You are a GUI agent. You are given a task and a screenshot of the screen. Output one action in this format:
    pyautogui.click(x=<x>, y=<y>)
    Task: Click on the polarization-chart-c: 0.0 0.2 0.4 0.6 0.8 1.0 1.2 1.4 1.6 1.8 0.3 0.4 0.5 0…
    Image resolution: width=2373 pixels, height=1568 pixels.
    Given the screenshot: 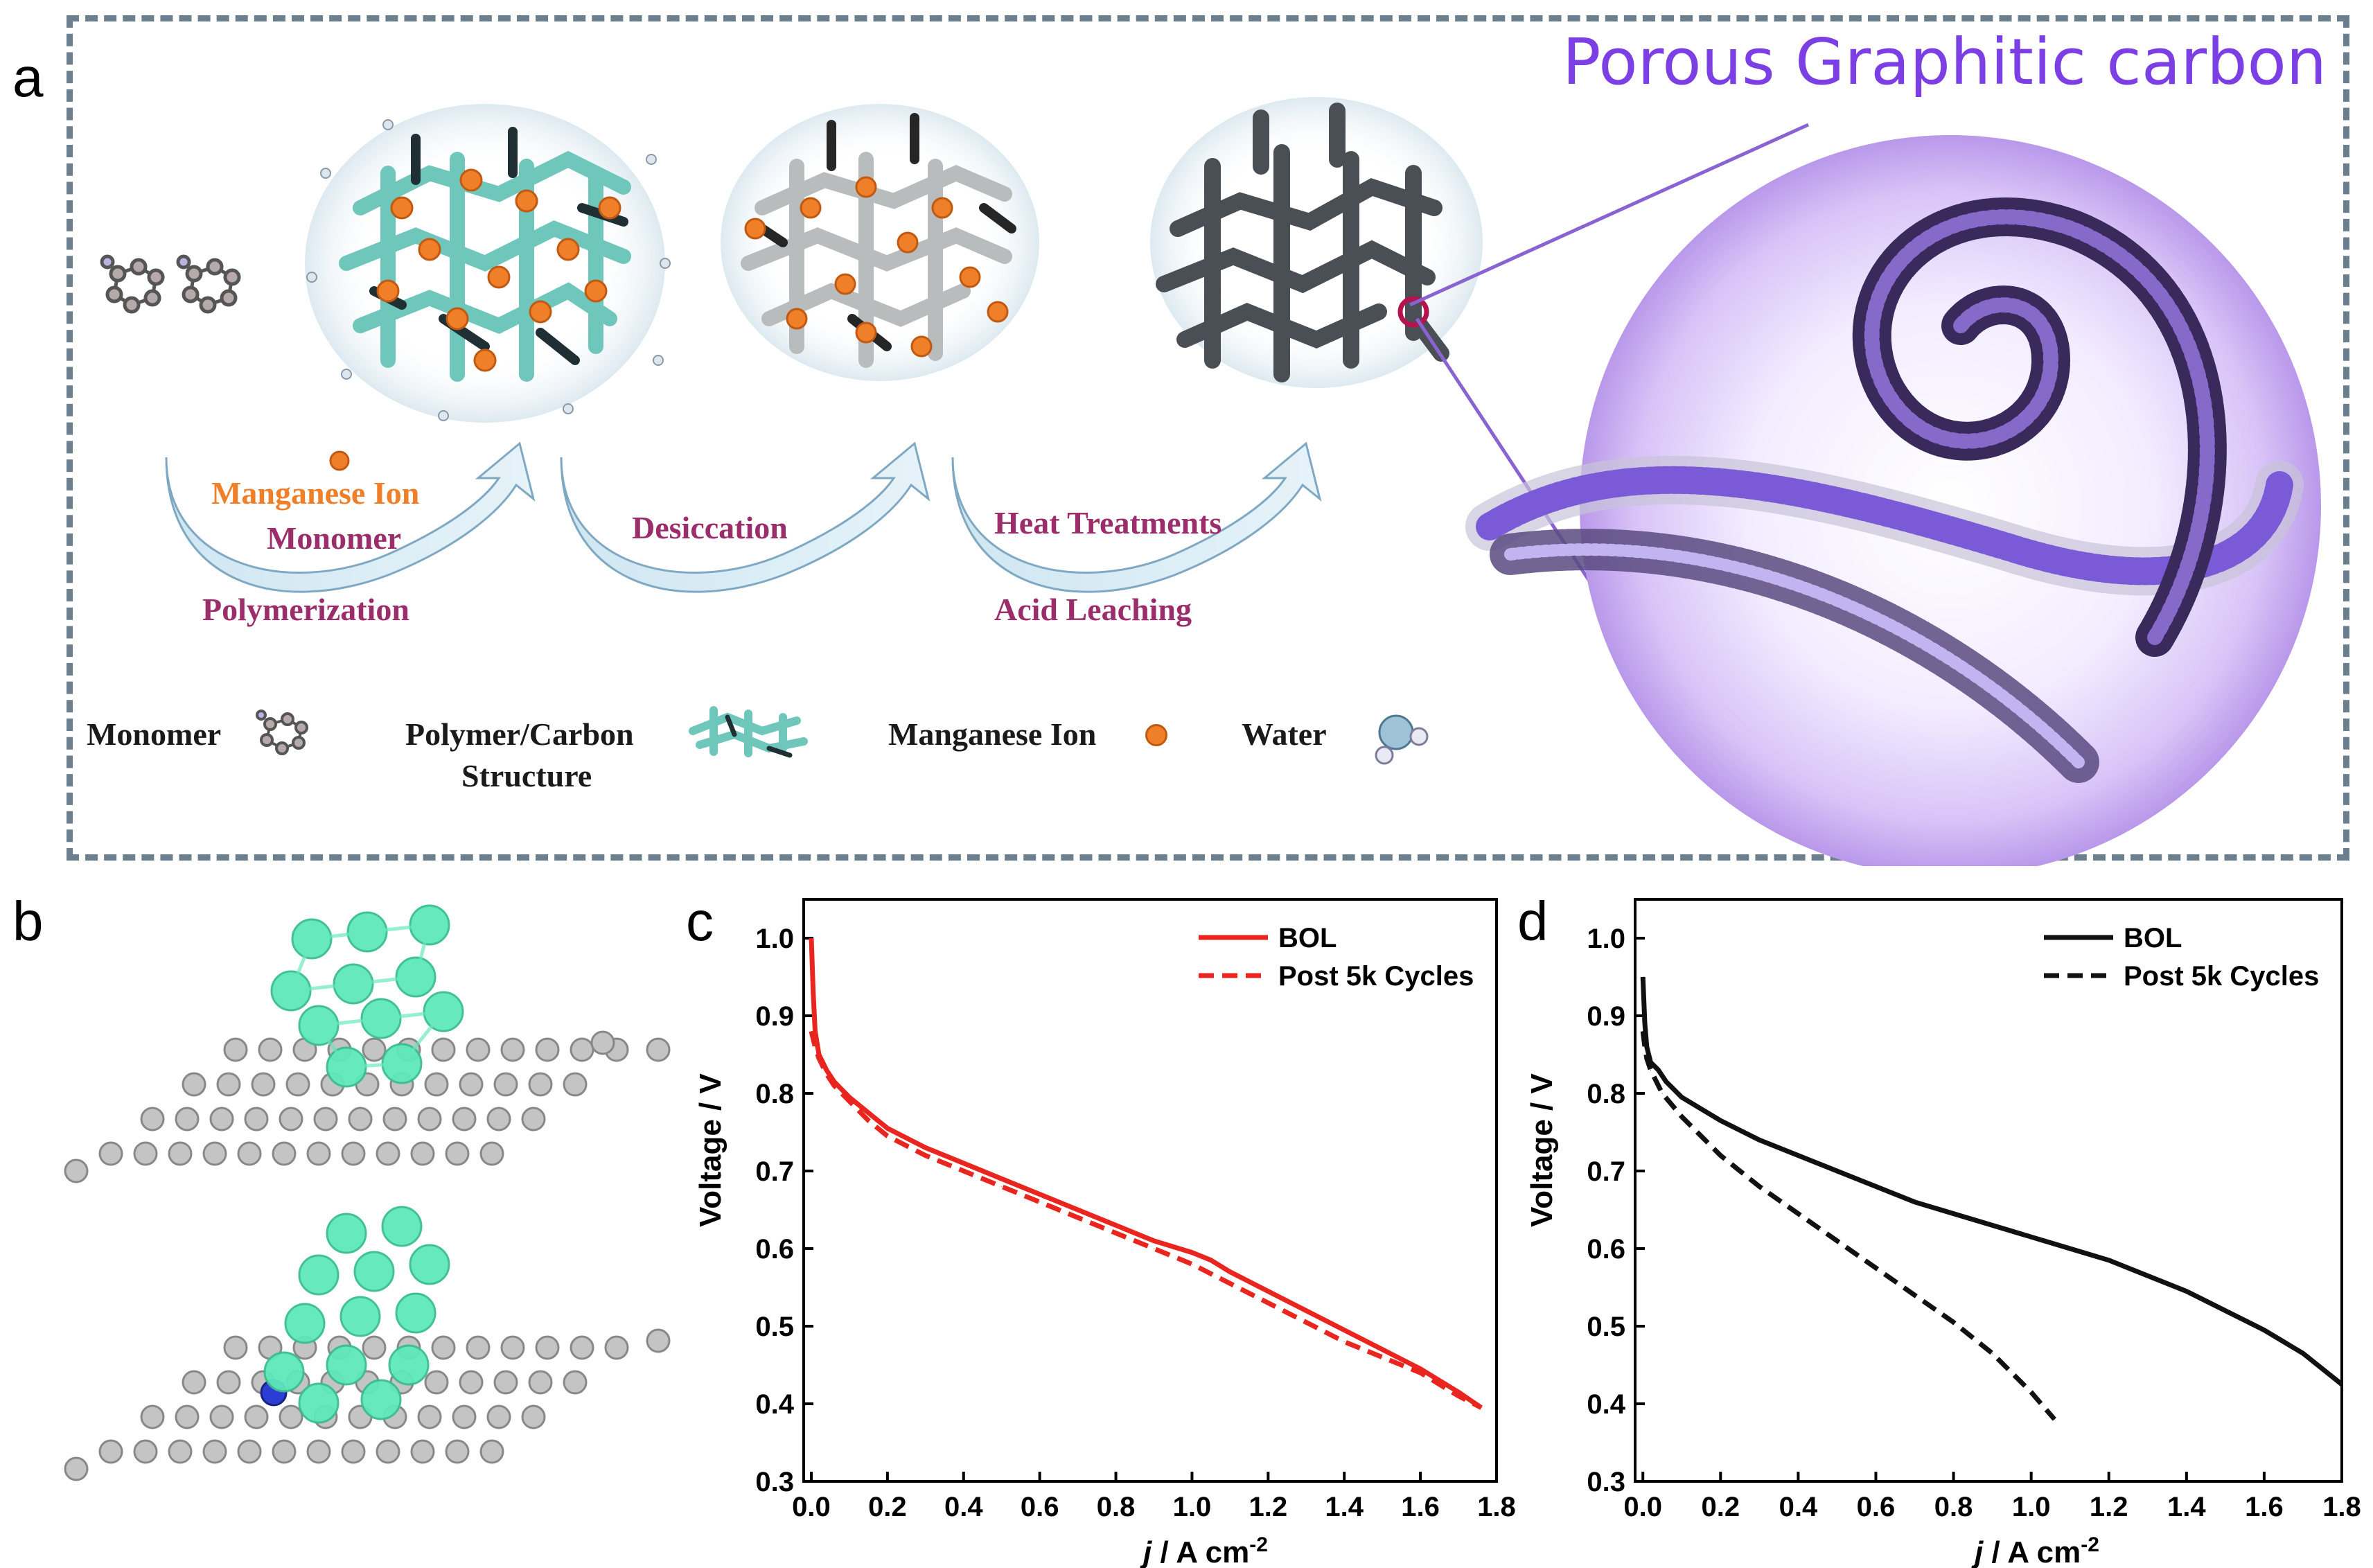 What is the action you would take?
    pyautogui.click(x=1105, y=1233)
    